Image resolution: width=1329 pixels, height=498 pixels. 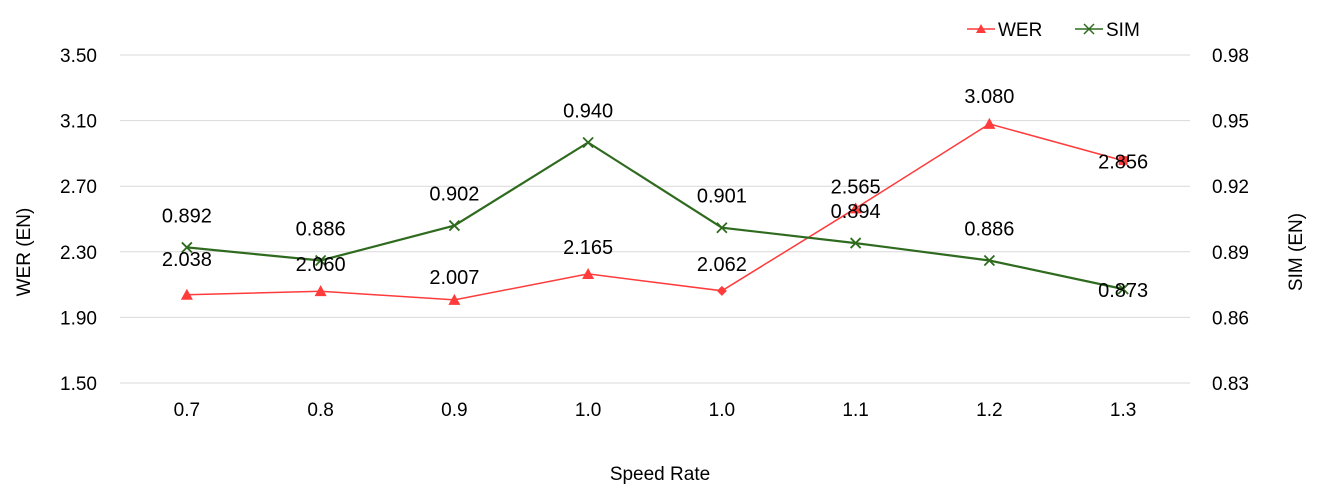 What do you see at coordinates (989, 410) in the screenshot?
I see `x-tick-label: 1.2` at bounding box center [989, 410].